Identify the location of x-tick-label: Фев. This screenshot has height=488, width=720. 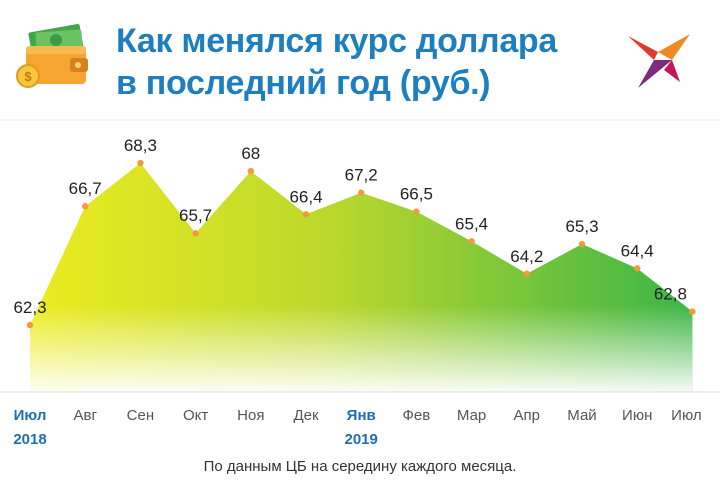
(417, 415).